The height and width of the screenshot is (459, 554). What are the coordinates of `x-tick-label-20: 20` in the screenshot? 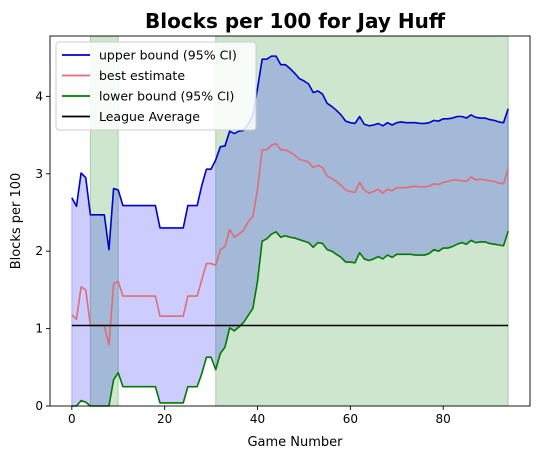 It's located at (164, 419).